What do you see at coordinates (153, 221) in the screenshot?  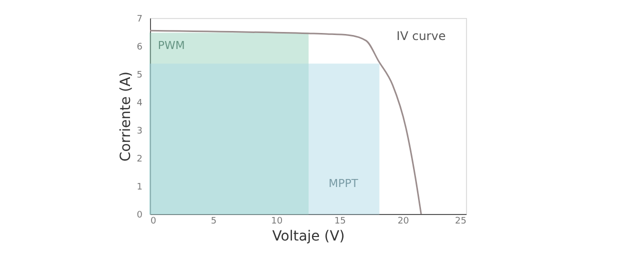 I see `x-tick-label: 0` at bounding box center [153, 221].